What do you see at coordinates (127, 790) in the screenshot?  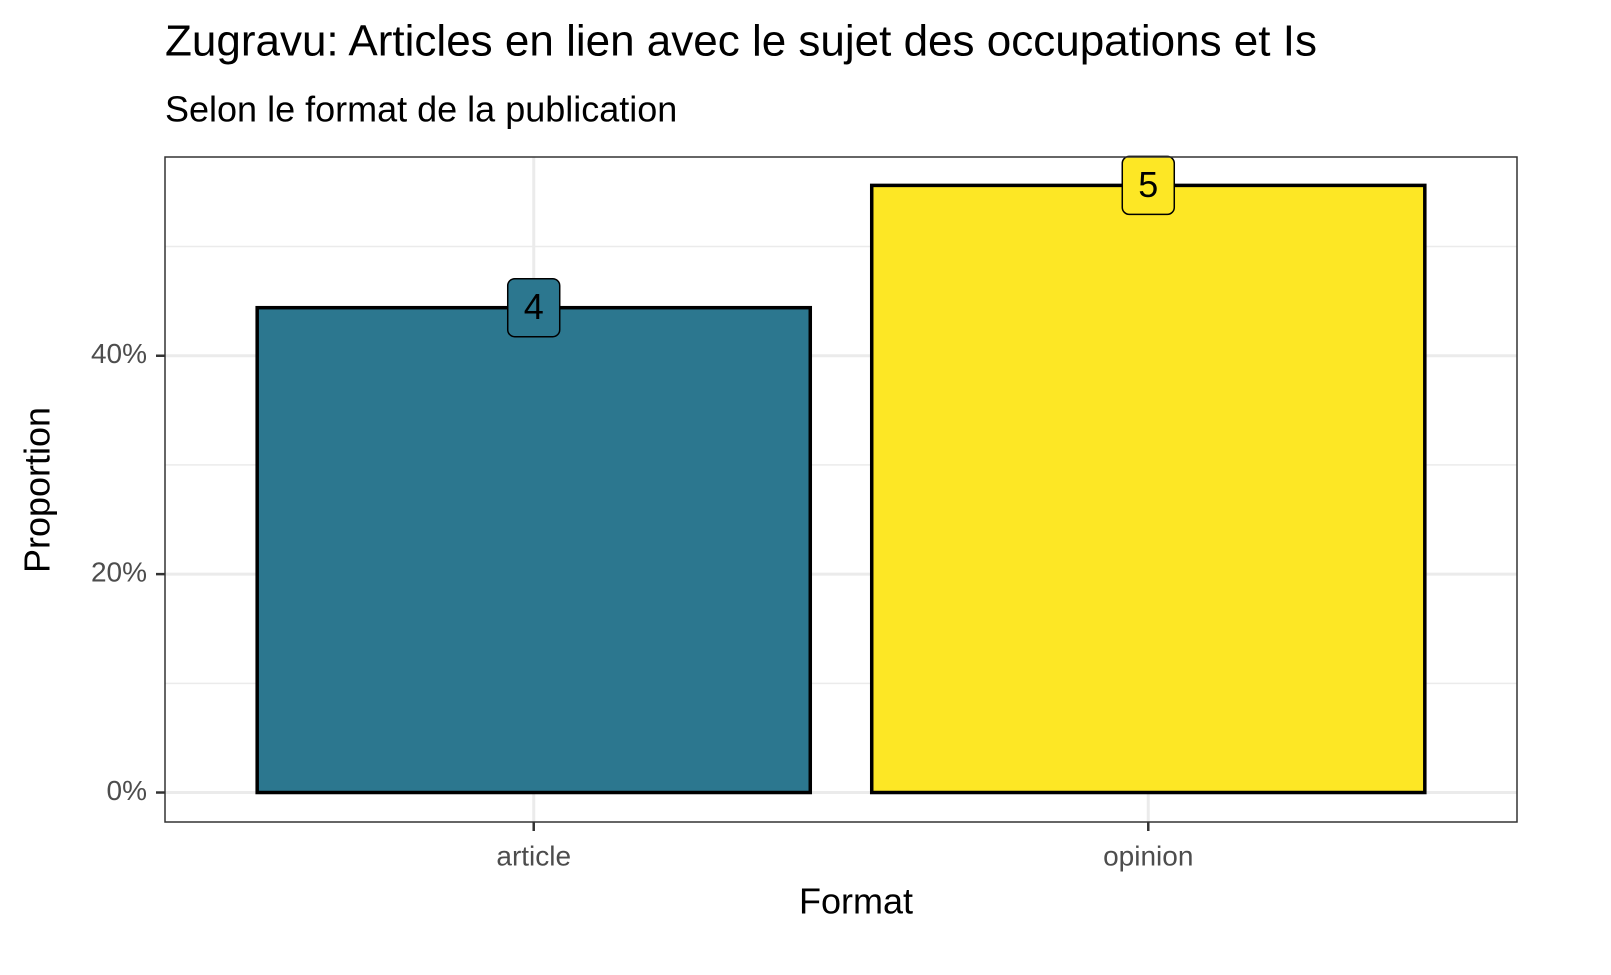 I see `y-tick-label: 0%` at bounding box center [127, 790].